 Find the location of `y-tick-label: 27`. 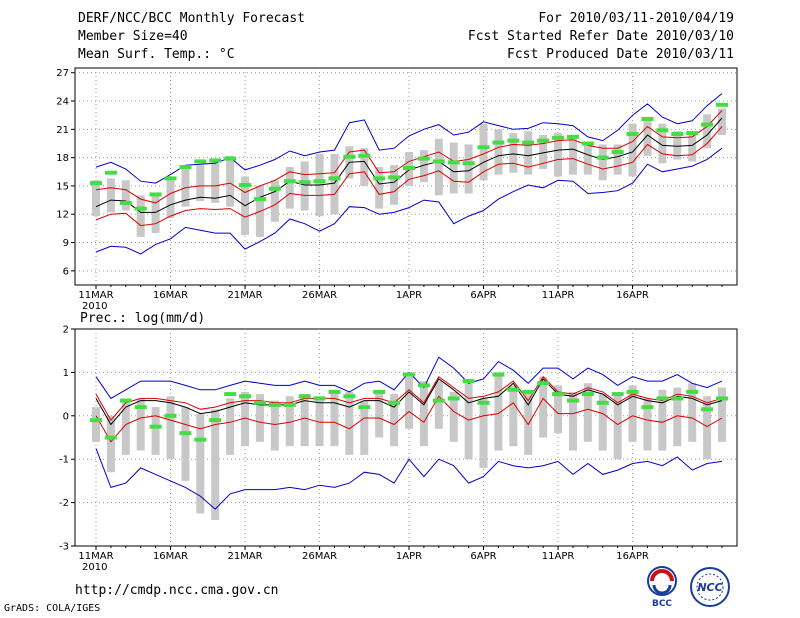

y-tick-label: 27 is located at coordinates (62, 73).